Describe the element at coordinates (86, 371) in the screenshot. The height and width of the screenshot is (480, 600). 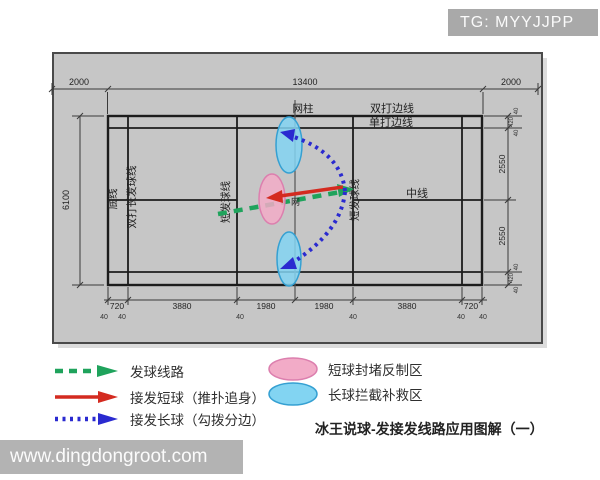
I see `green-dashed-arrow-icon` at that location.